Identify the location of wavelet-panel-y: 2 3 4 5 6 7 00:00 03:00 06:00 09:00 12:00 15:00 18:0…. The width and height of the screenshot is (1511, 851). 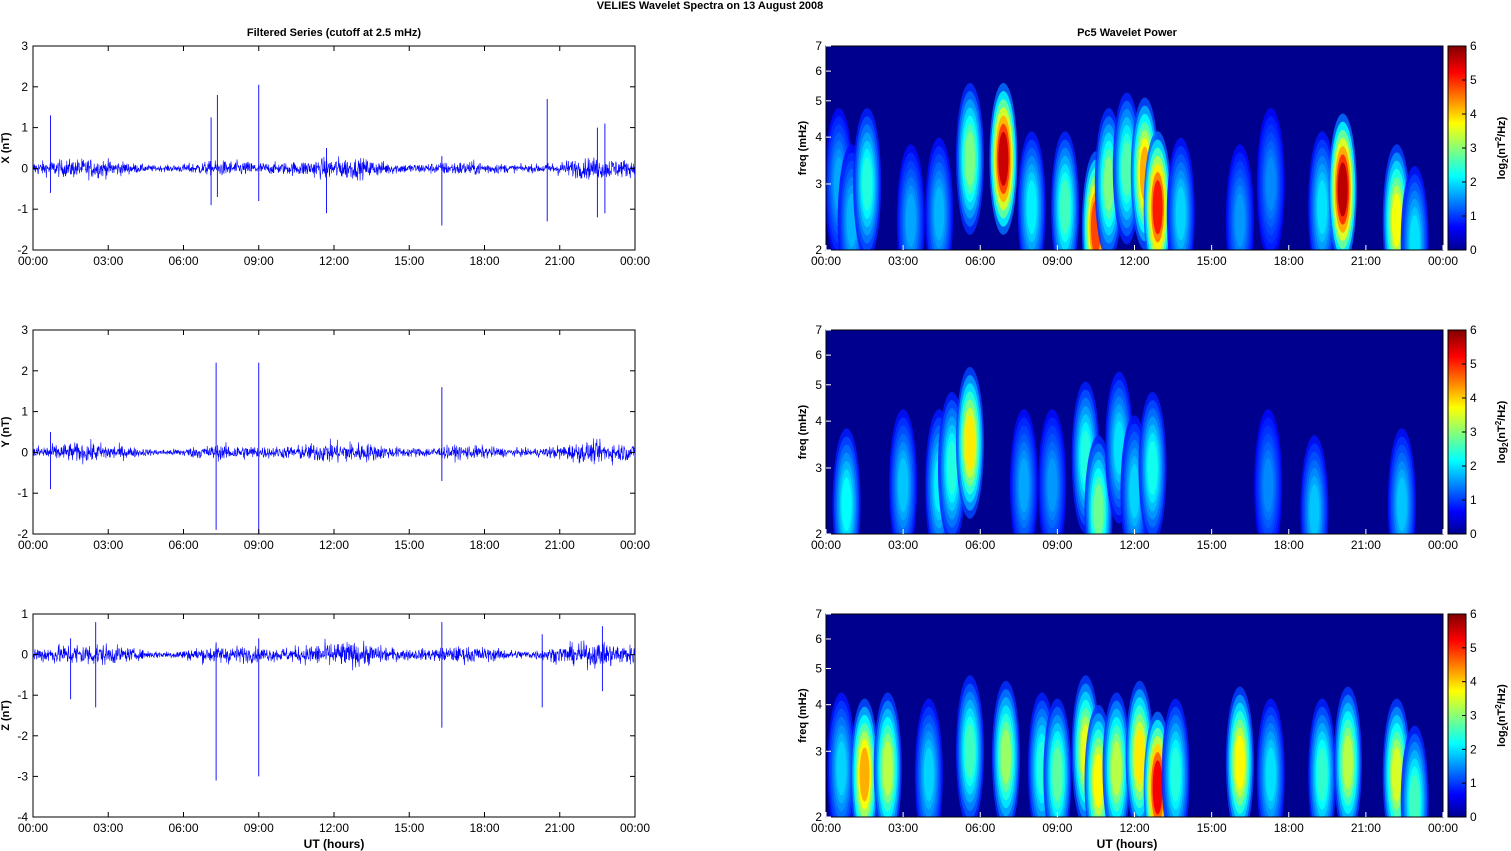
(1153, 437).